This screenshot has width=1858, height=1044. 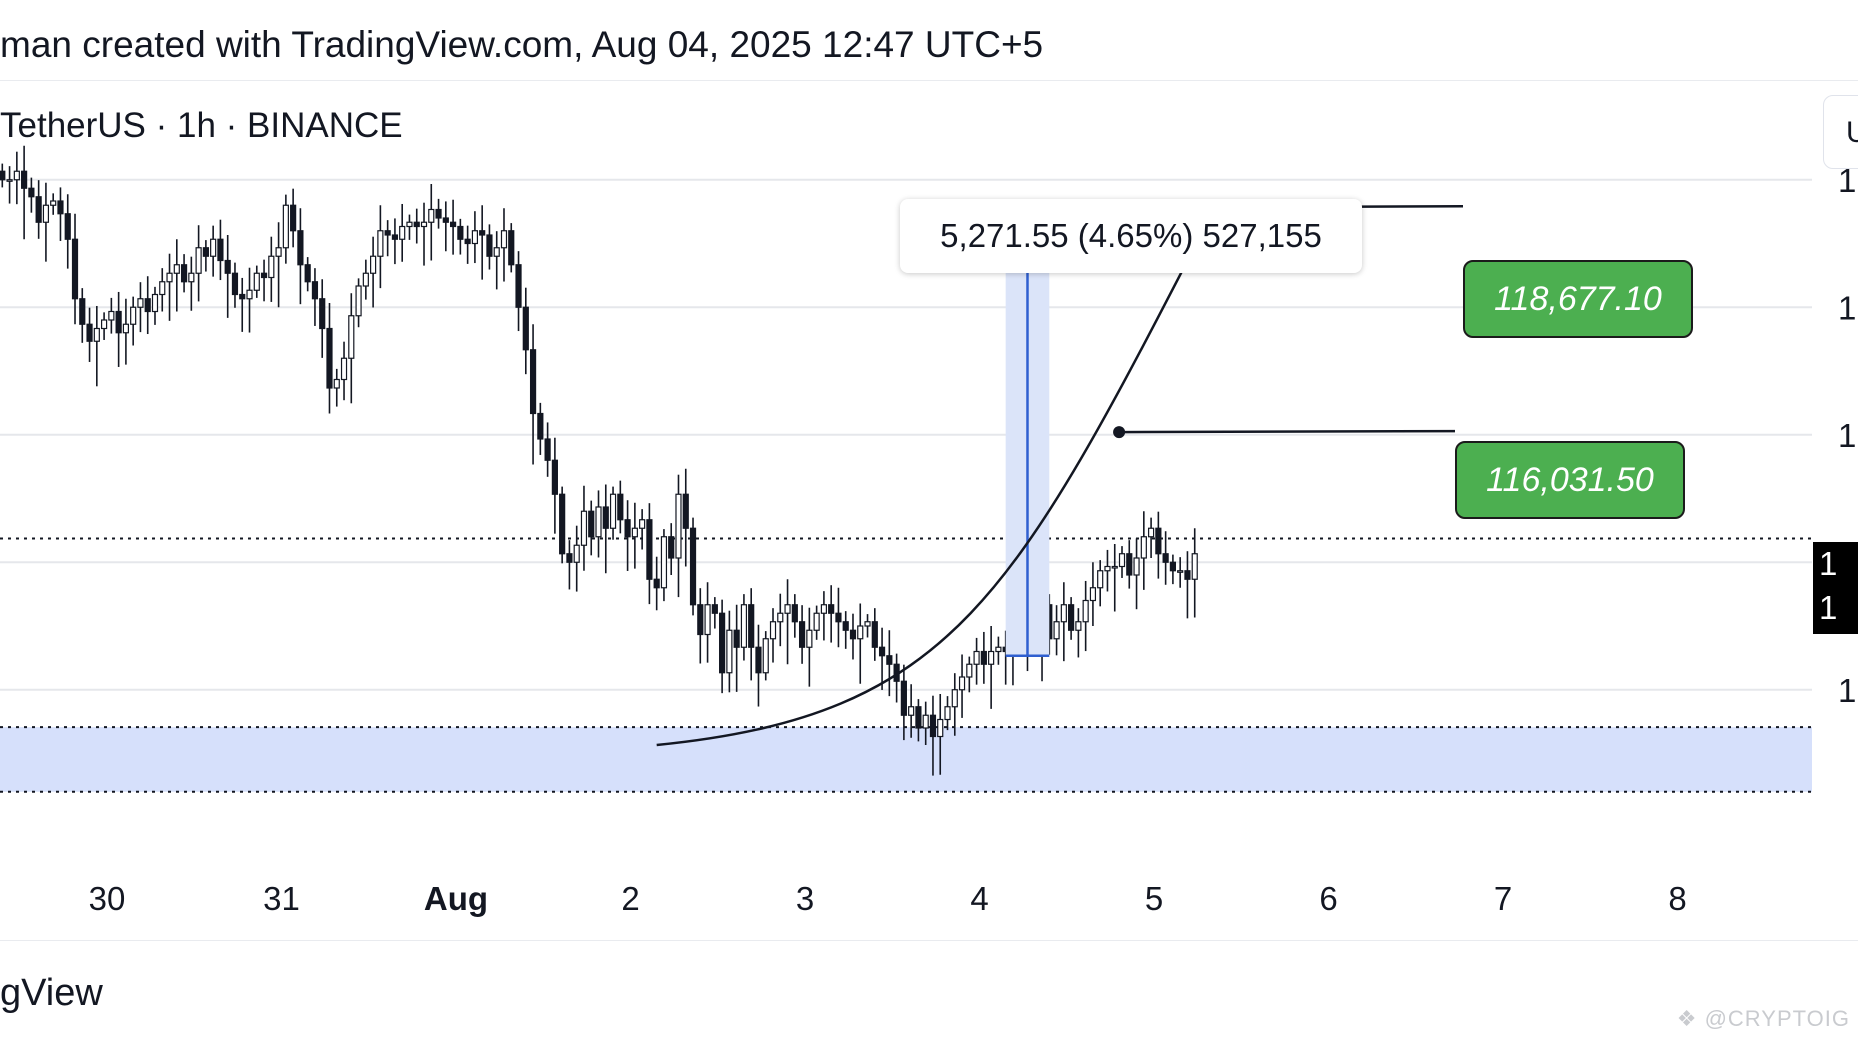 I want to click on time-axis-label: 7, so click(x=1503, y=898).